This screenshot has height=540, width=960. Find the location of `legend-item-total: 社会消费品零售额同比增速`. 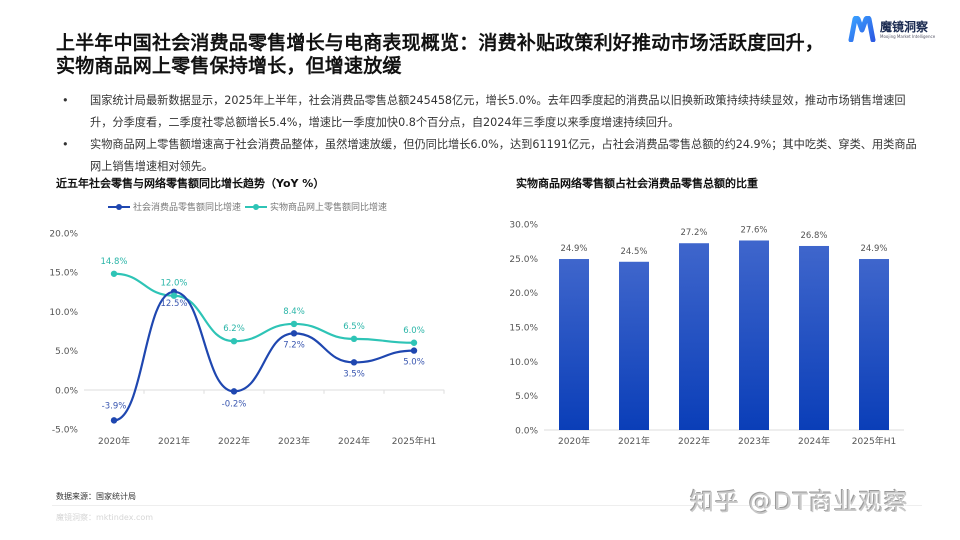

legend-item-total: 社会消费品零售额同比增速 is located at coordinates (174, 206).